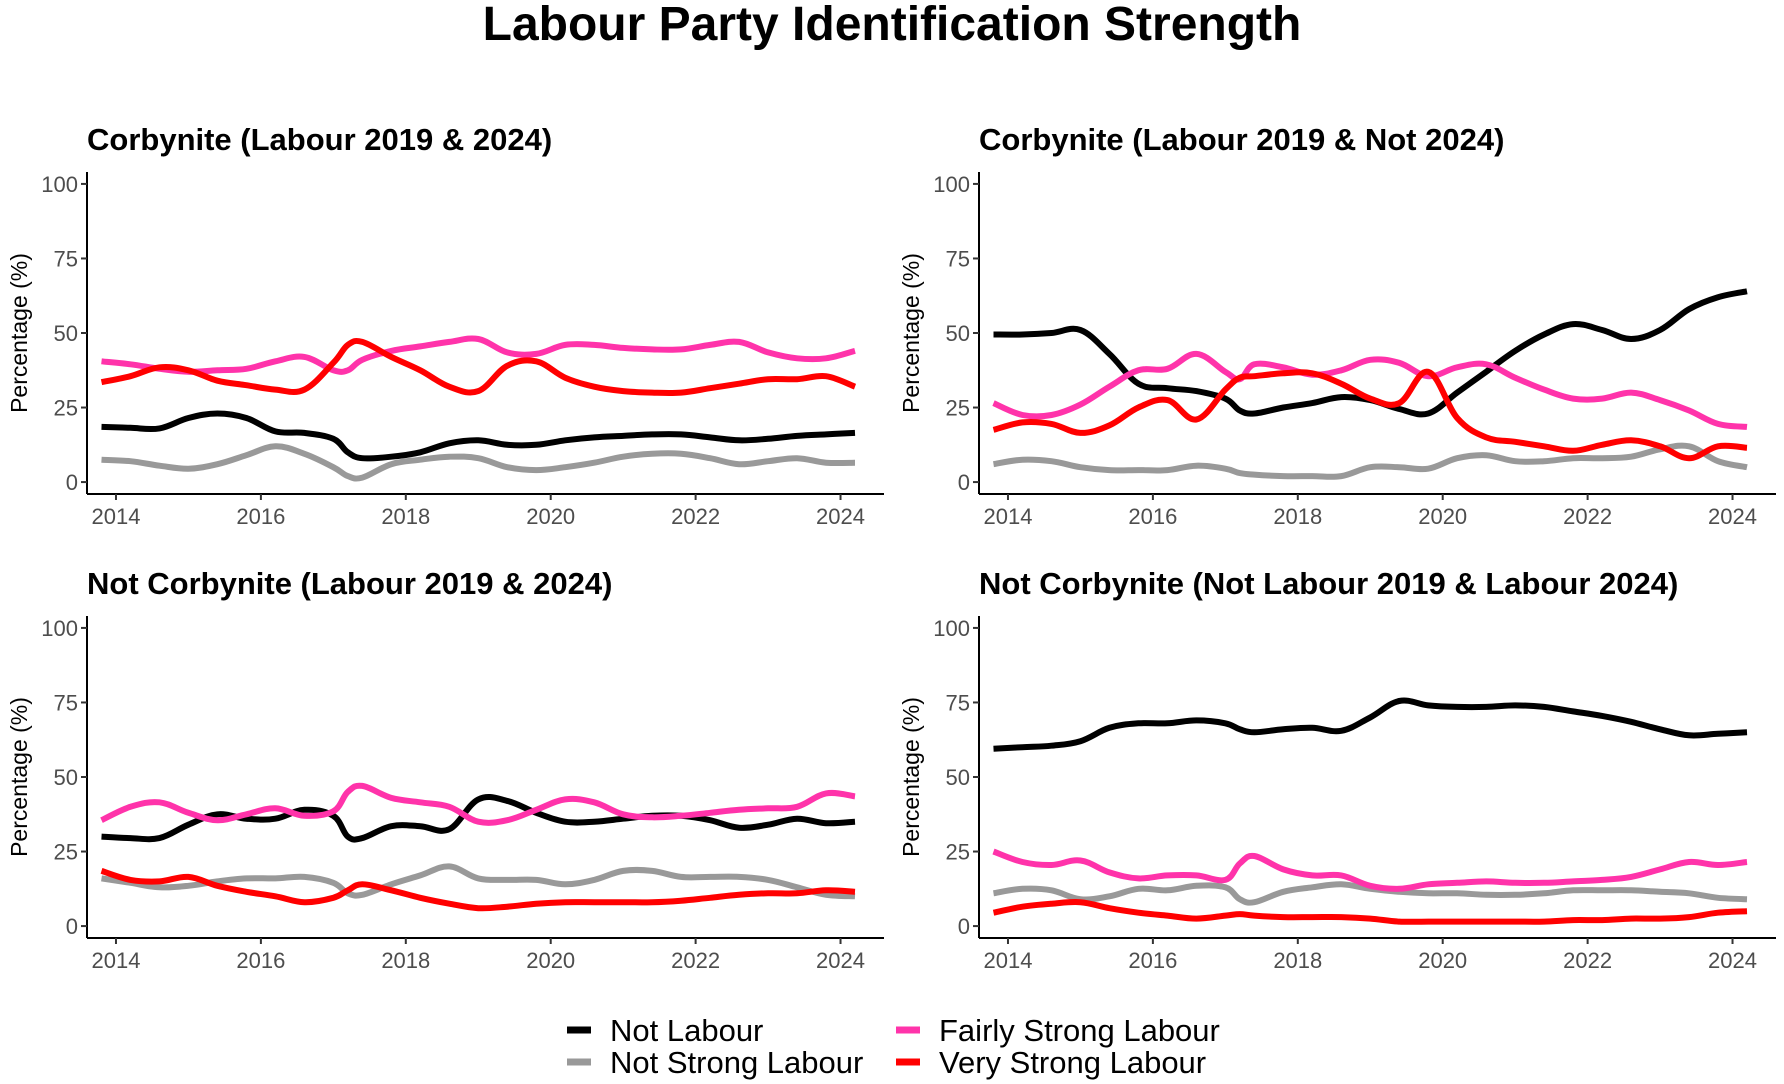 The width and height of the screenshot is (1784, 1084). I want to click on legend-item-not-strong-labour: Not Strong Labour, so click(715, 1062).